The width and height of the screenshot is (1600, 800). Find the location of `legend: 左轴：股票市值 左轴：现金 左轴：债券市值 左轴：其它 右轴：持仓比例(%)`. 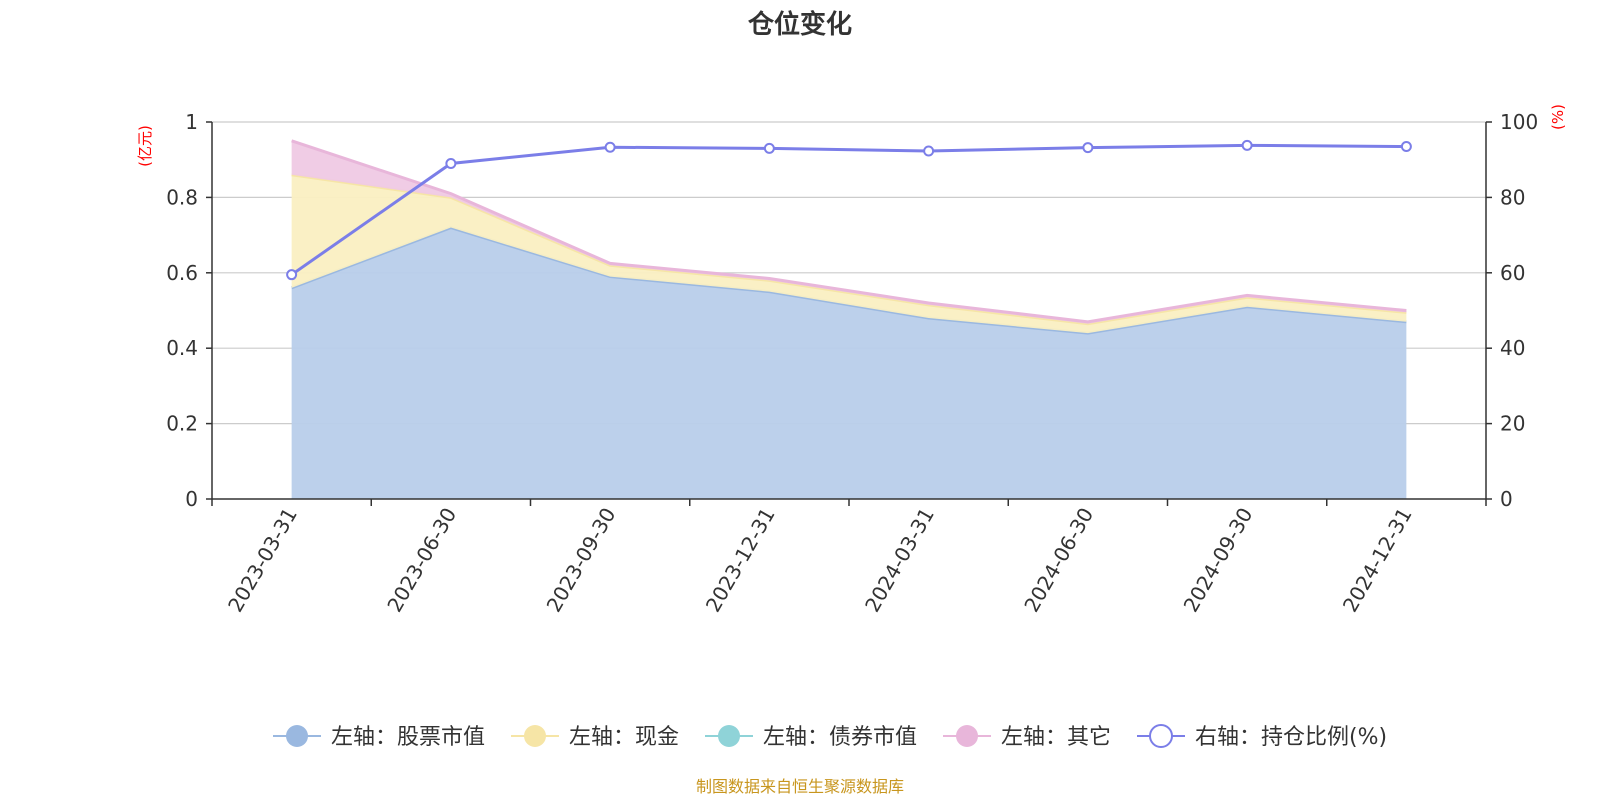

legend: 左轴：股票市值 左轴：现金 左轴：债券市值 左轴：其它 右轴：持仓比例(%) is located at coordinates (830, 737).